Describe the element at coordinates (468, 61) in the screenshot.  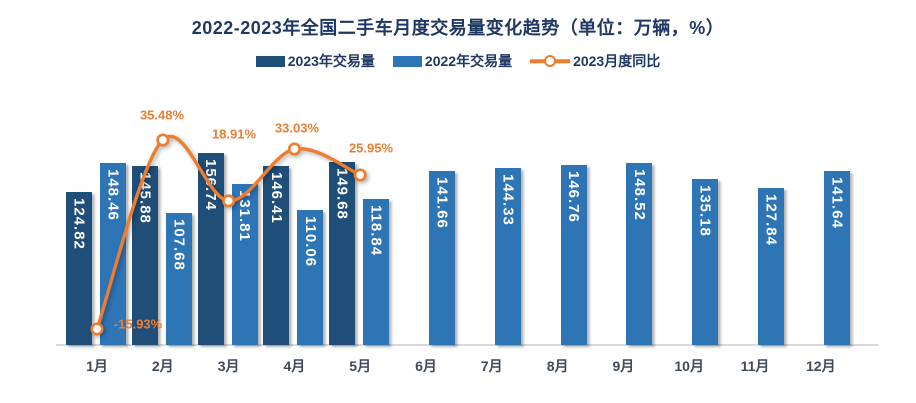
I see `legend-label-2022: 2022年交易量` at that location.